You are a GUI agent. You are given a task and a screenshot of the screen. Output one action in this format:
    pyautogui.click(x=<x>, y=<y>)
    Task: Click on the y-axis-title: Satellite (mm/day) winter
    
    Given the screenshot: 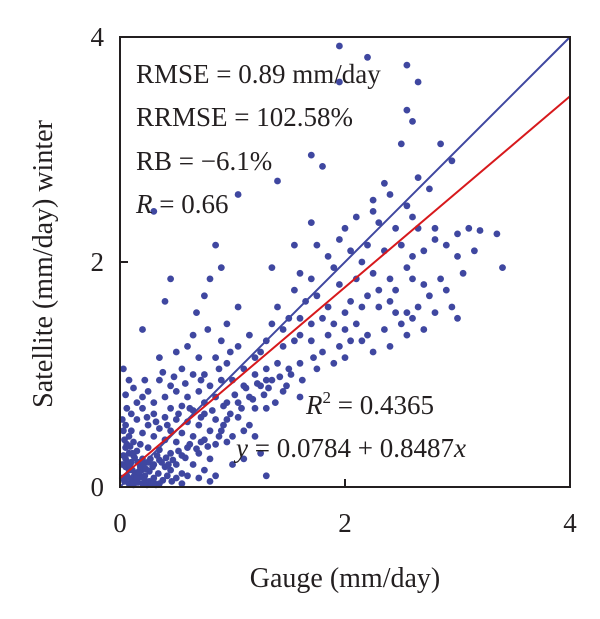 What is the action you would take?
    pyautogui.click(x=43, y=263)
    